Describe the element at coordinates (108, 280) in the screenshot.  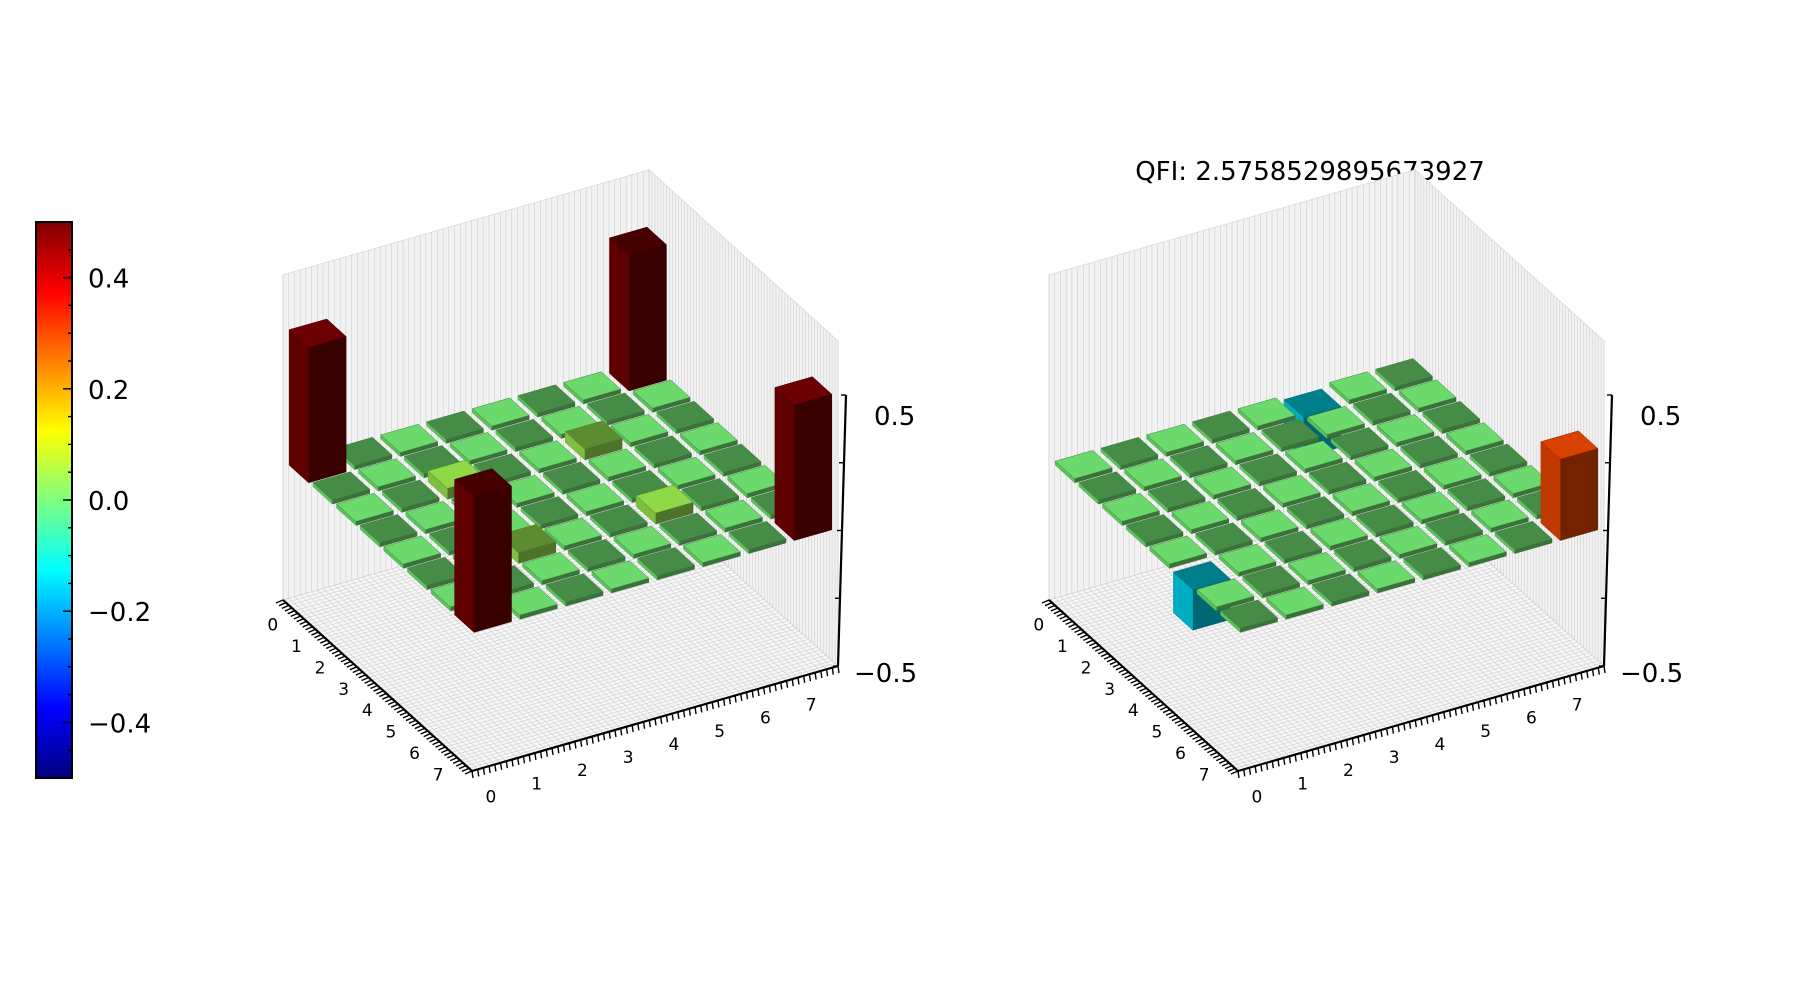
I see `colorbar-tick-label: 0.4` at that location.